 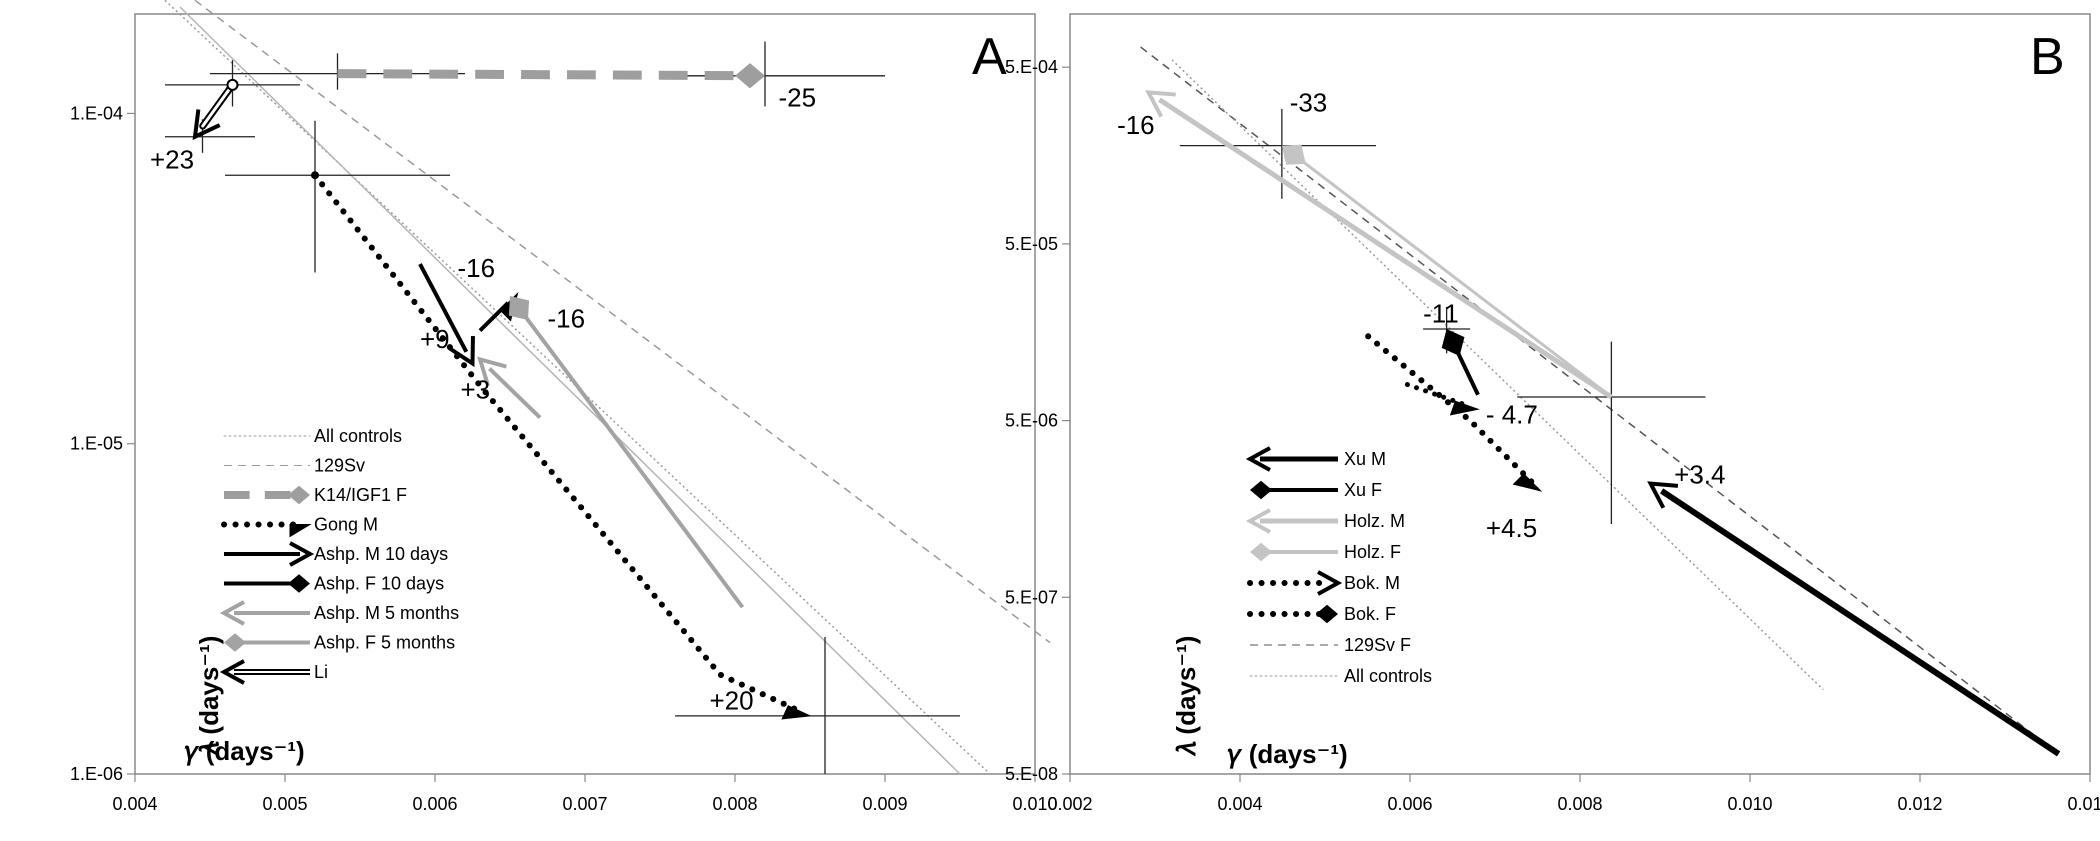 What do you see at coordinates (884, 804) in the screenshot?
I see `x-tick-label: 0.009` at bounding box center [884, 804].